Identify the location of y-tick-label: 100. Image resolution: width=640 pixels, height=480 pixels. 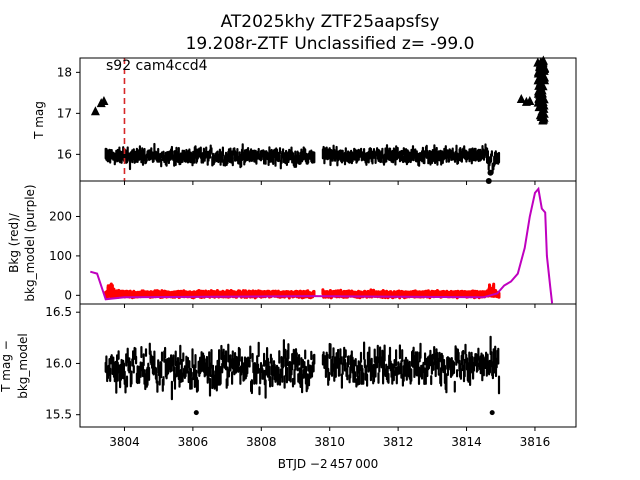
(60, 256).